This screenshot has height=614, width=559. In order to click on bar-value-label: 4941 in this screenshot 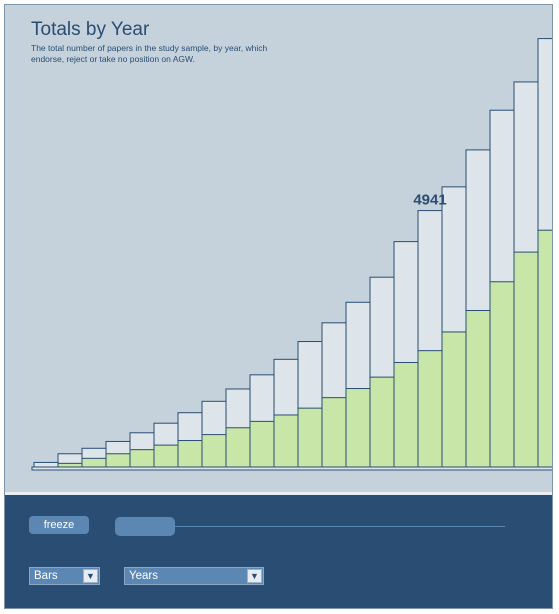, I will do `click(429, 200)`.